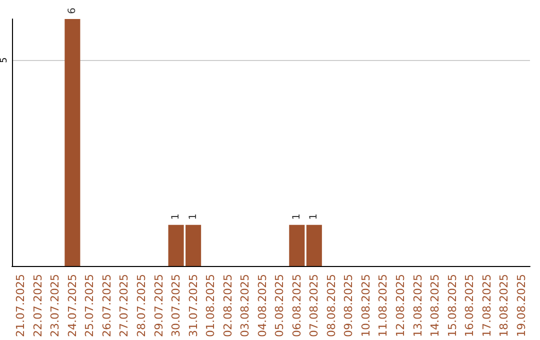 This screenshot has height=340, width=540. I want to click on x-tick-label: 24.07.2025, so click(72, 306).